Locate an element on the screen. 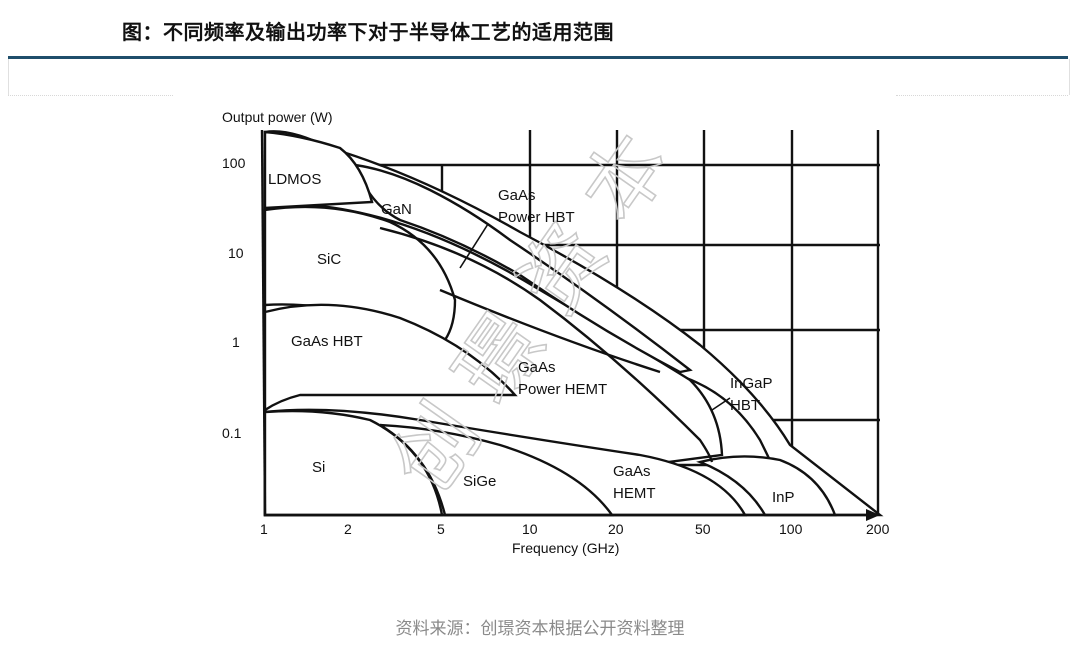 The height and width of the screenshot is (659, 1080). x-tick-100: 100 is located at coordinates (791, 529).